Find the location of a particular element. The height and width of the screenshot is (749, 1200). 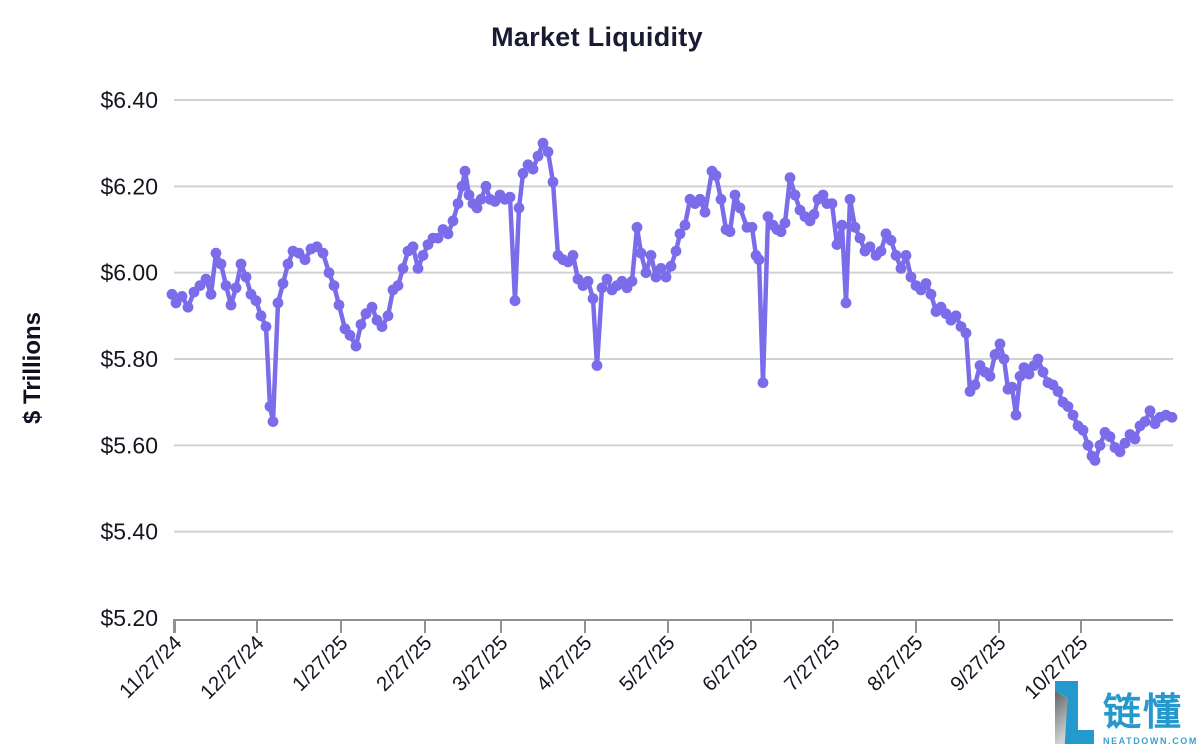

y-tick-label: $6.20 is located at coordinates (129, 186).